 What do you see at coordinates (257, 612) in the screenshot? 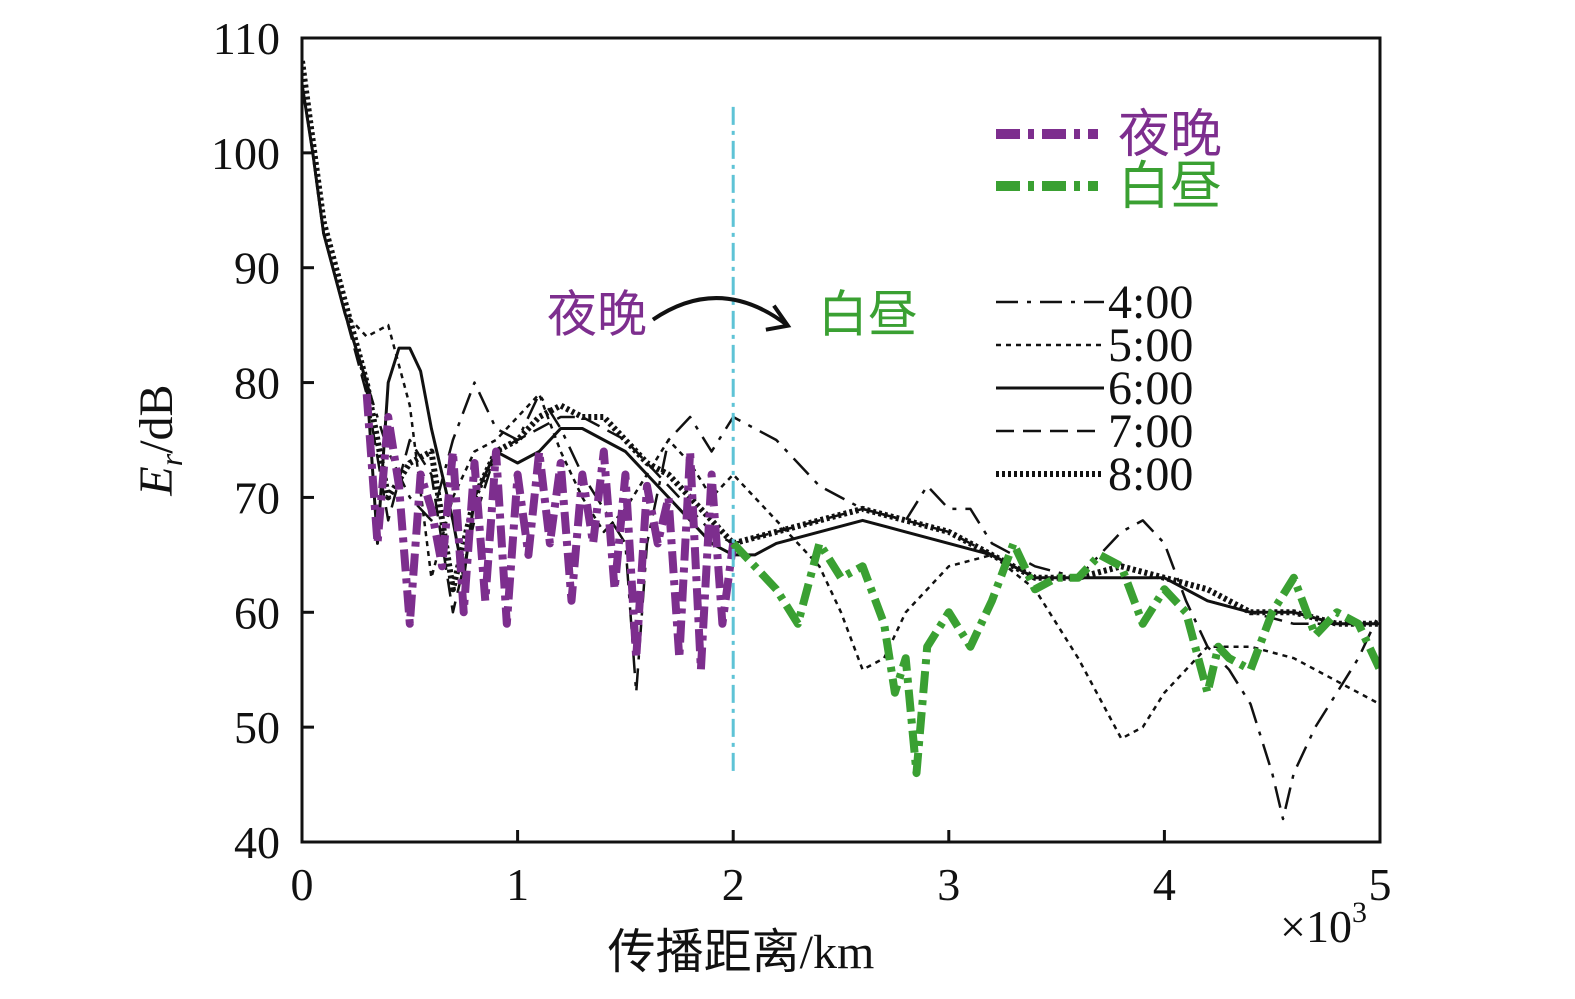
I see `y-tick-label: 60` at bounding box center [257, 612].